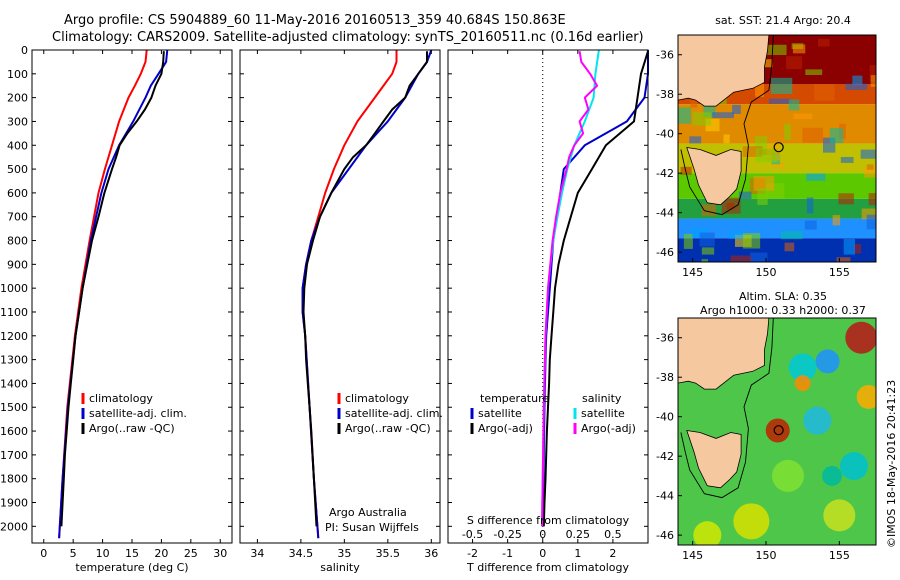 This screenshot has height=580, width=900. I want to click on annotation-pi: PI: Susan Wijffels, so click(372, 527).